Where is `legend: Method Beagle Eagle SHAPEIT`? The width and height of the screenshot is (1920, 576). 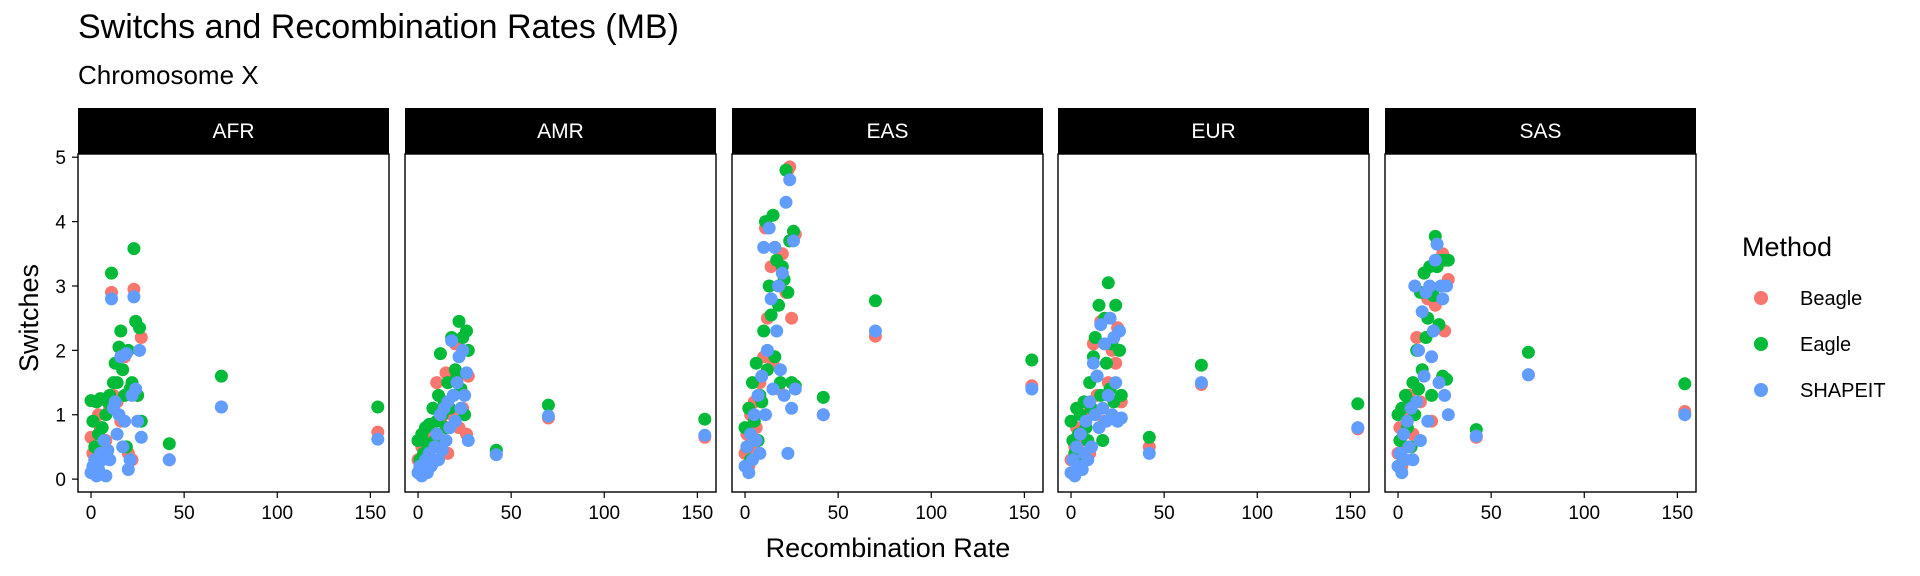
legend: Method Beagle Eagle SHAPEIT is located at coordinates (1814, 317).